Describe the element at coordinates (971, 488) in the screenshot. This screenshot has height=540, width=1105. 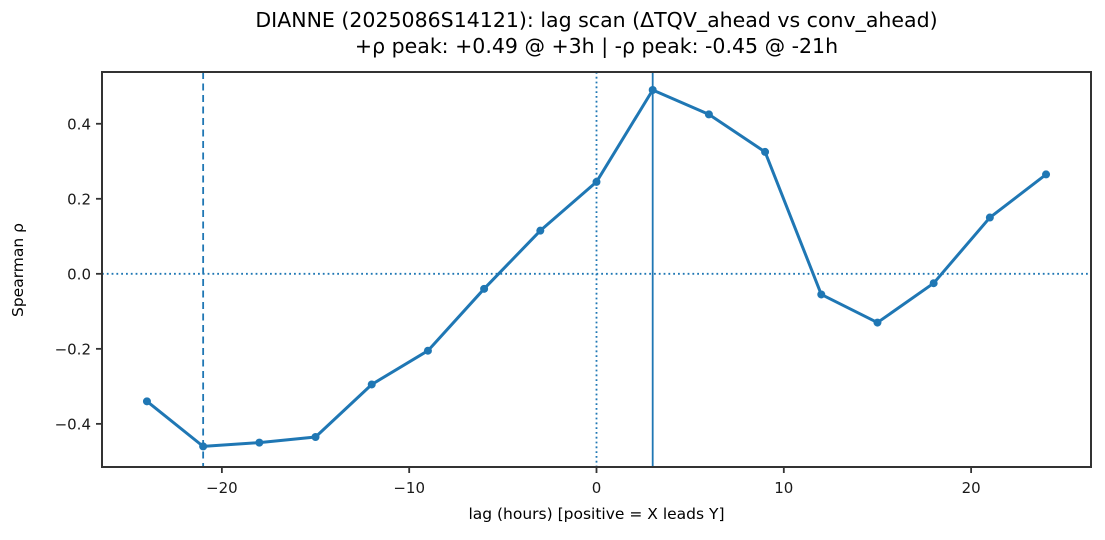
I see `x-tick-label: 20` at that location.